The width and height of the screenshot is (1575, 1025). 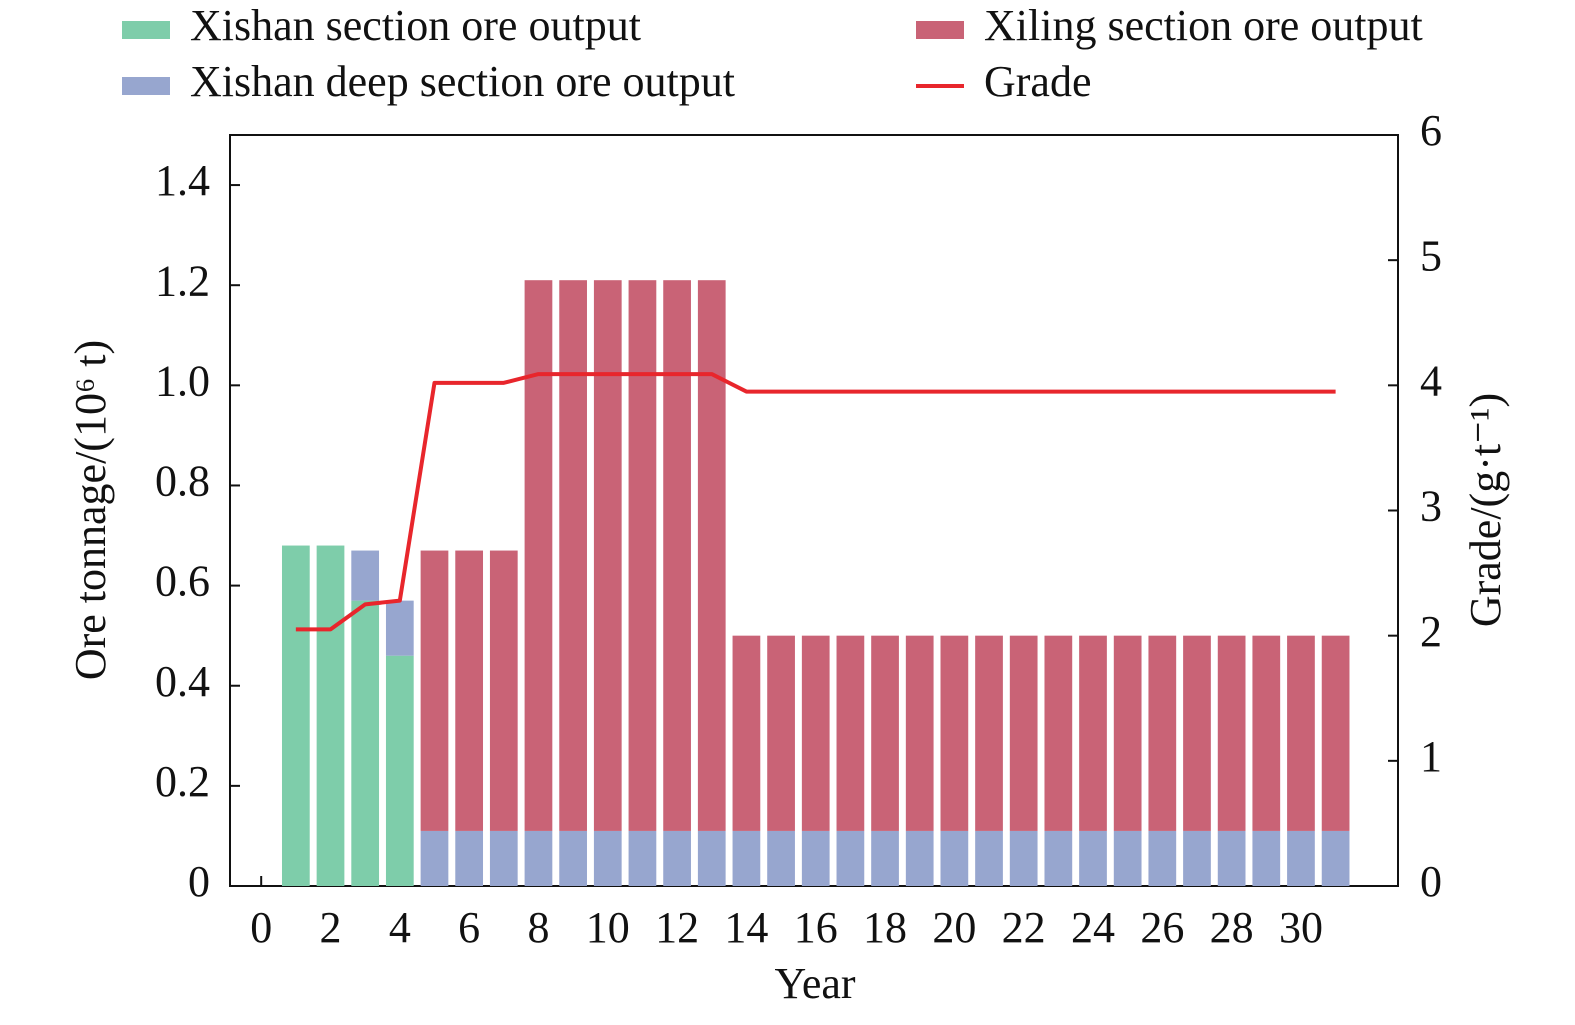 What do you see at coordinates (1431, 130) in the screenshot?
I see `y2-tick-label: 6` at bounding box center [1431, 130].